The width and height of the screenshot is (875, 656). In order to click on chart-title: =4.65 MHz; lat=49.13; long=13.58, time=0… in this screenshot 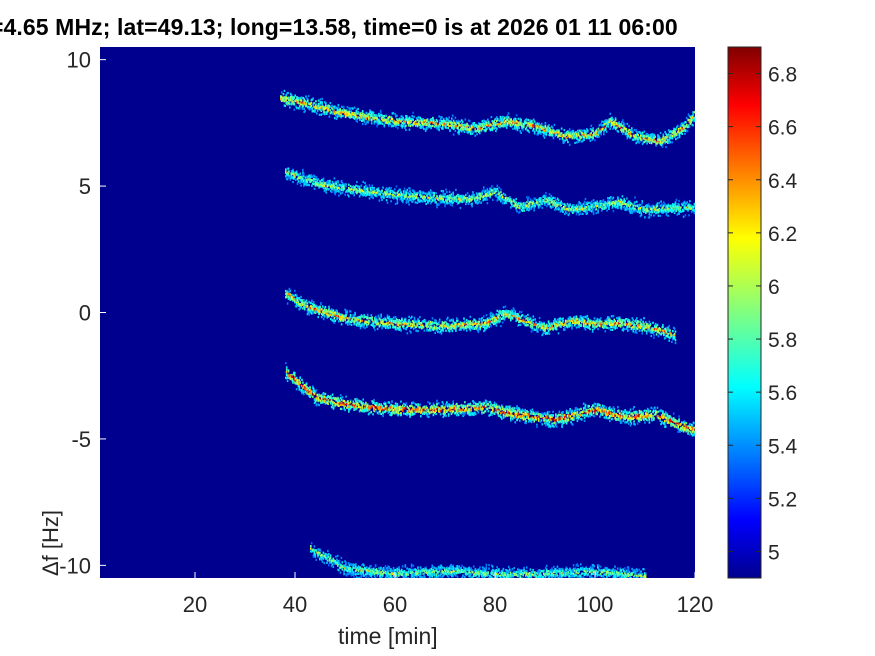, I will do `click(339, 27)`.